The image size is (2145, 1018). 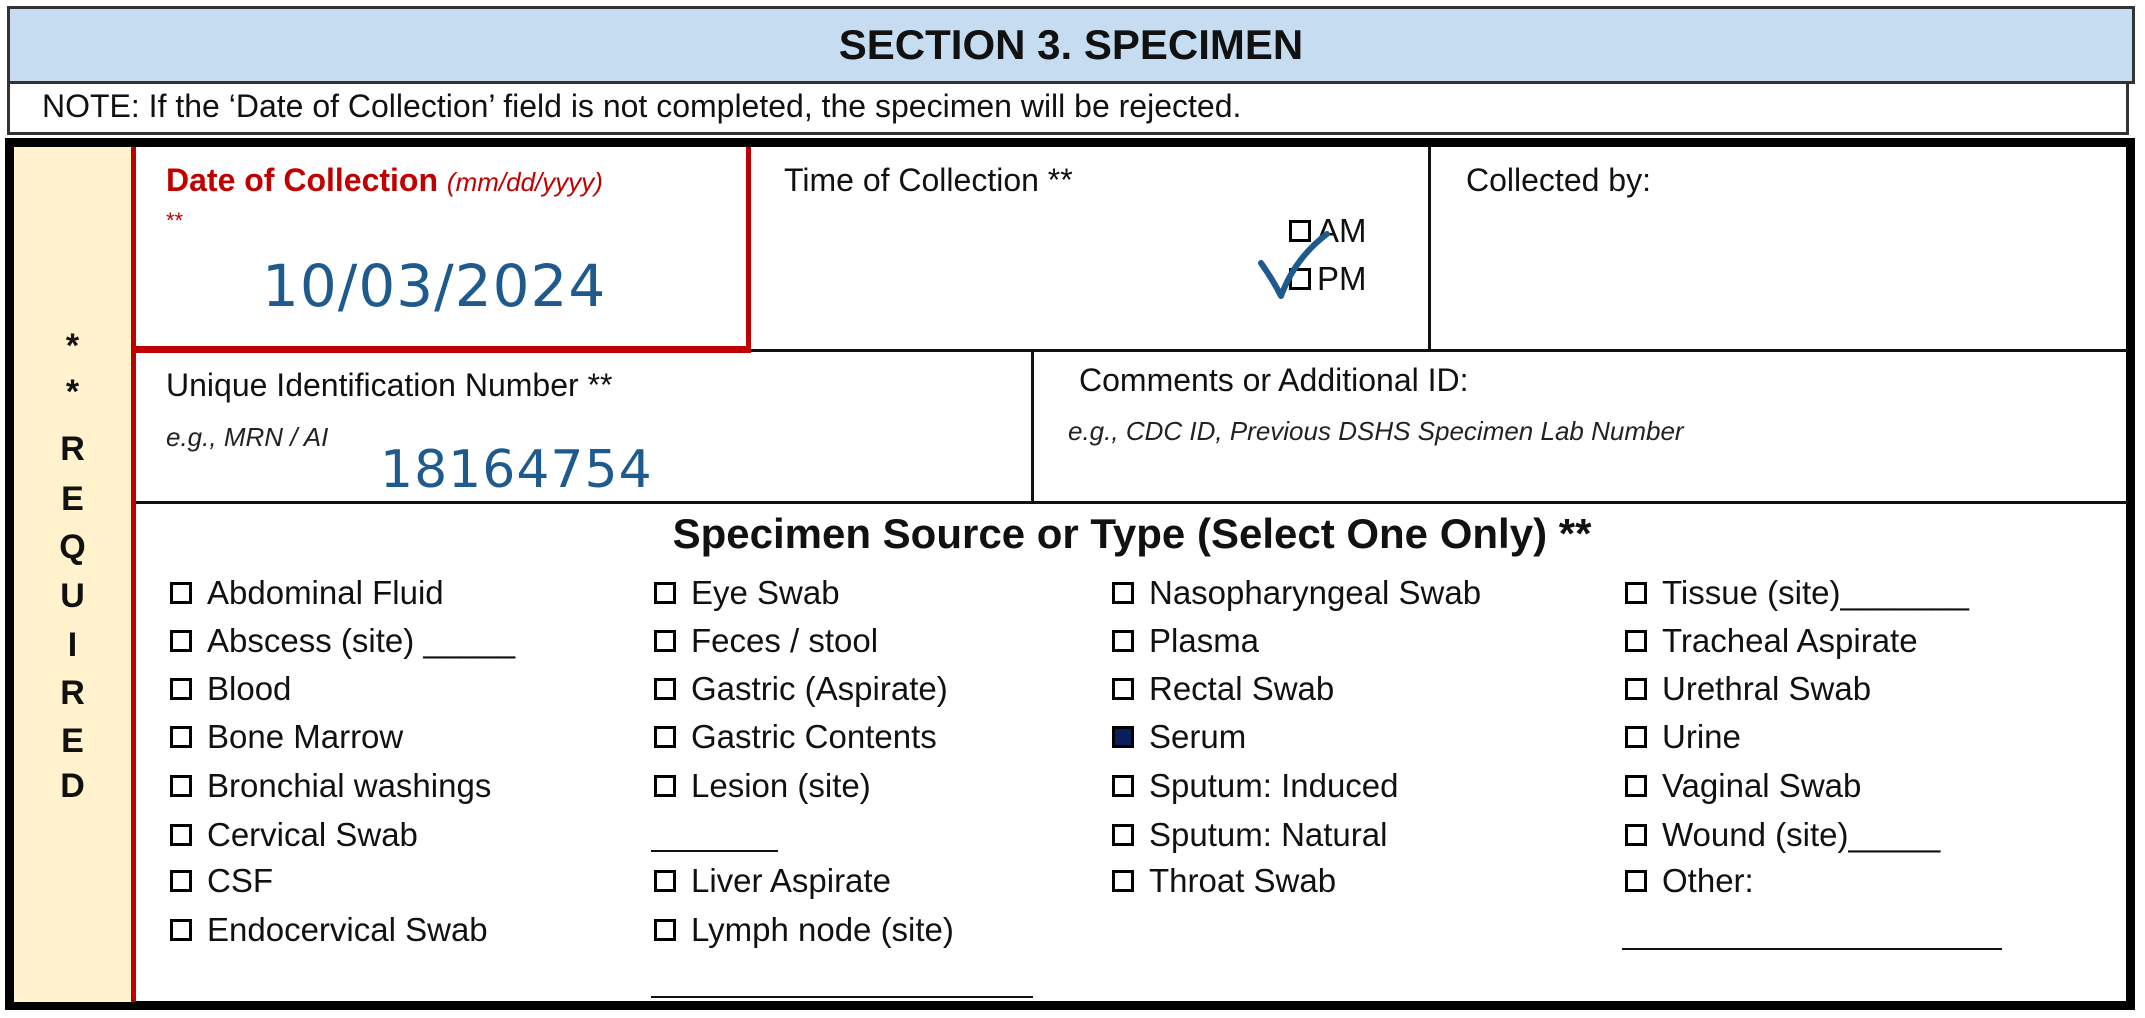 I want to click on specimen-option-label: Serum, so click(x=1198, y=736).